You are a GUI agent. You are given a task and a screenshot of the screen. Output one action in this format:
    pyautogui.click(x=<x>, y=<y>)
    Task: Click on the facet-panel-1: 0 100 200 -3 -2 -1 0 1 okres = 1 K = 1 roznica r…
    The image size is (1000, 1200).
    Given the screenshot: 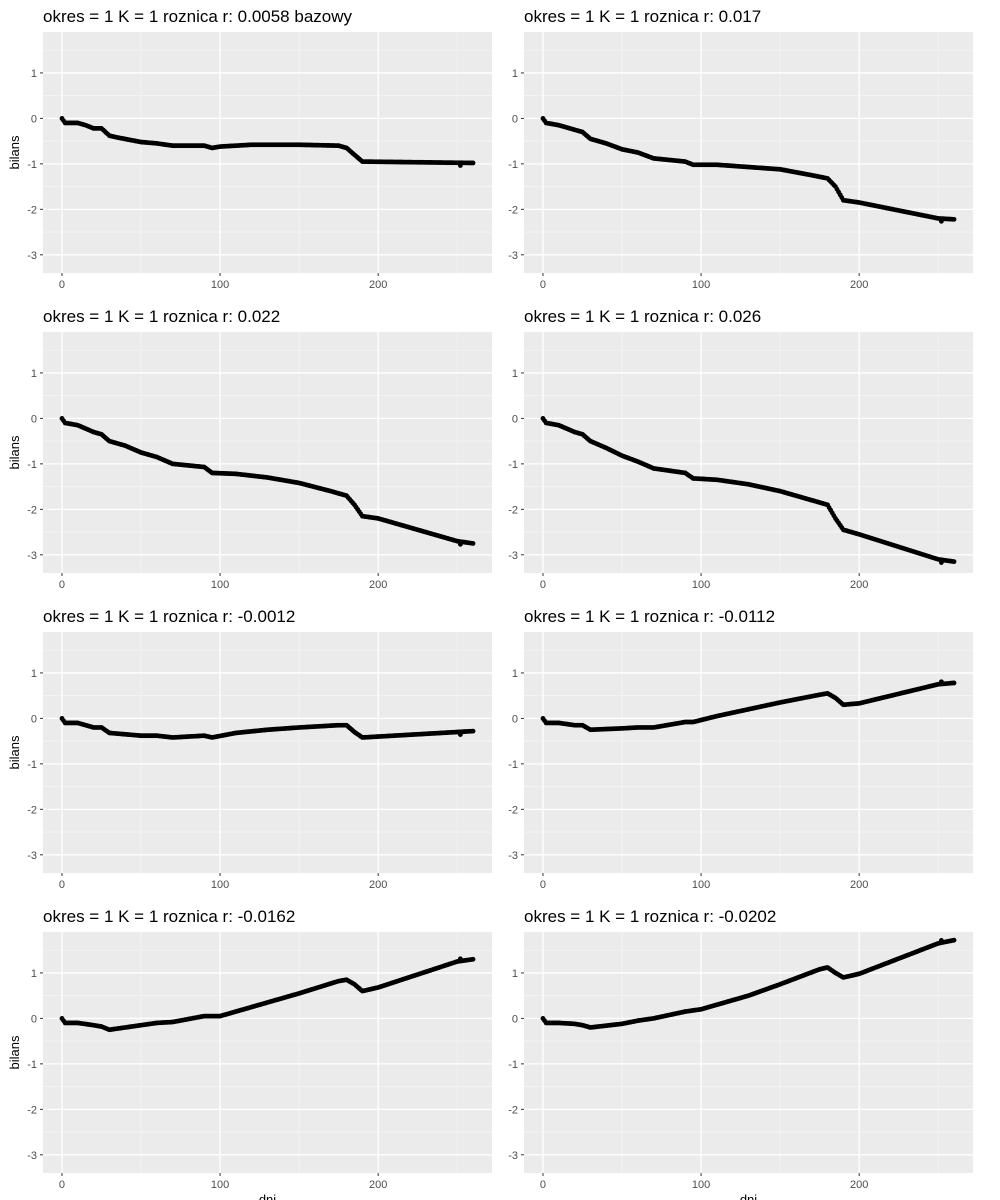 What is the action you would take?
    pyautogui.click(x=249, y=149)
    